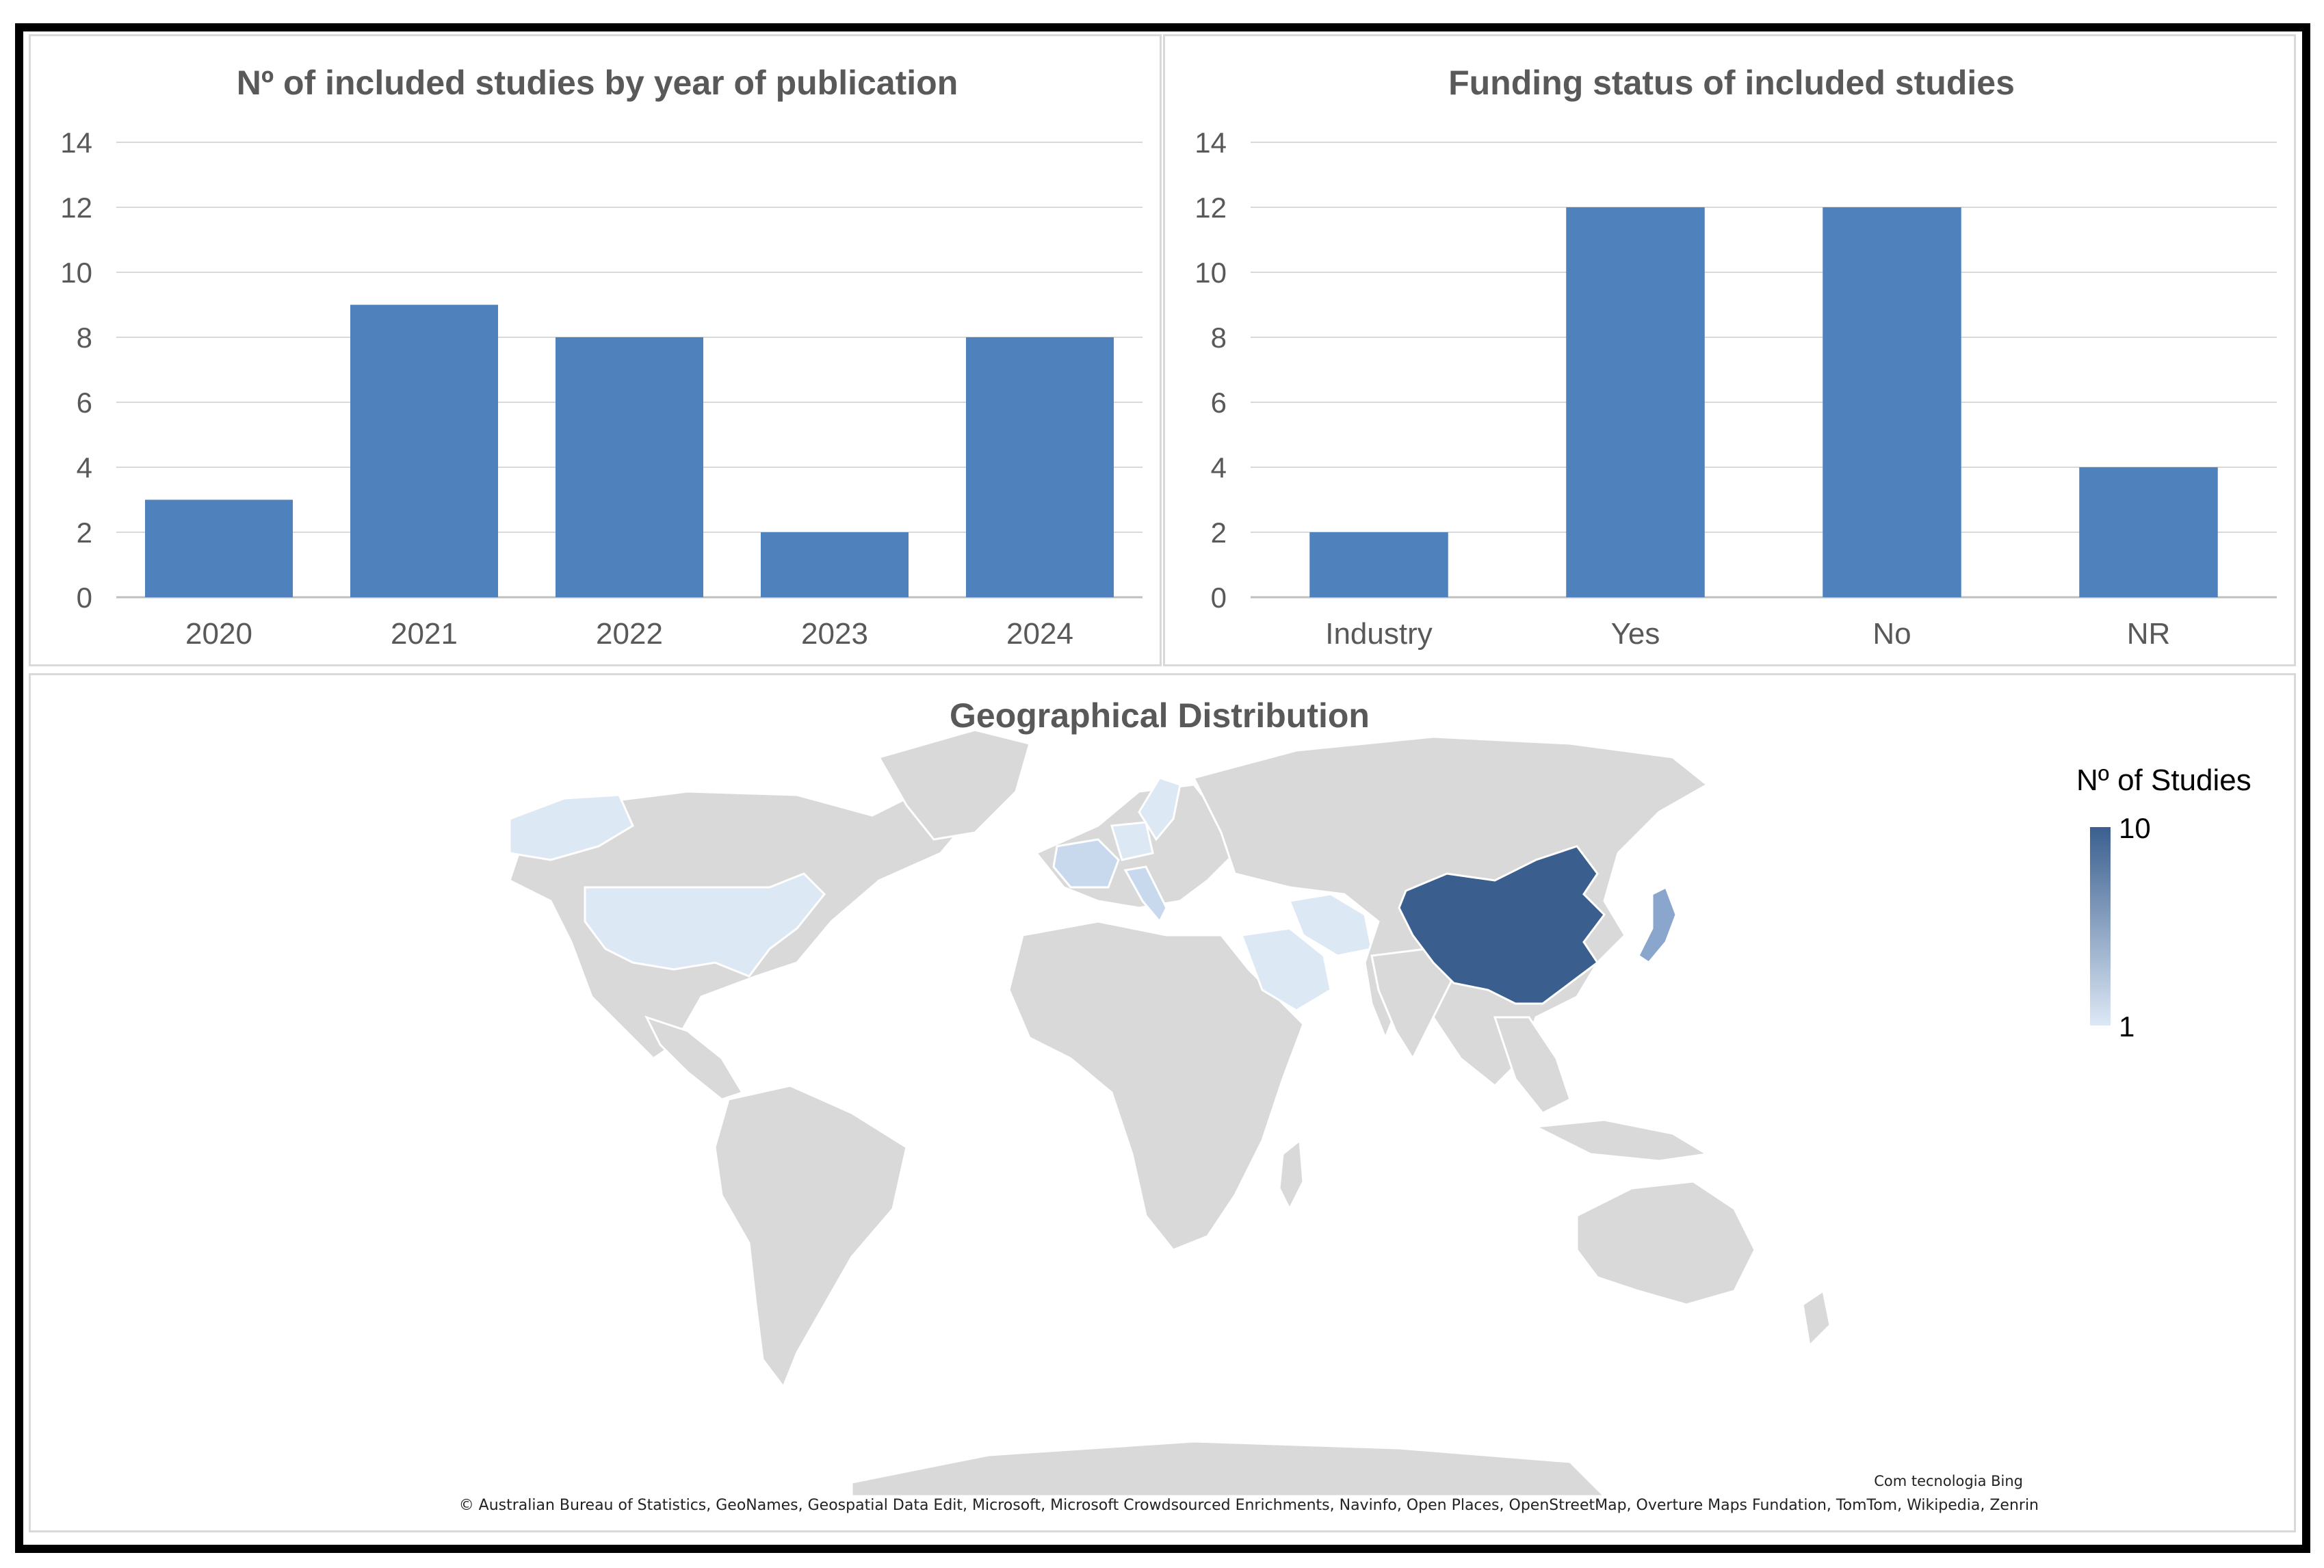 The width and height of the screenshot is (2324, 1568). What do you see at coordinates (629, 467) in the screenshot?
I see `bar-2022` at bounding box center [629, 467].